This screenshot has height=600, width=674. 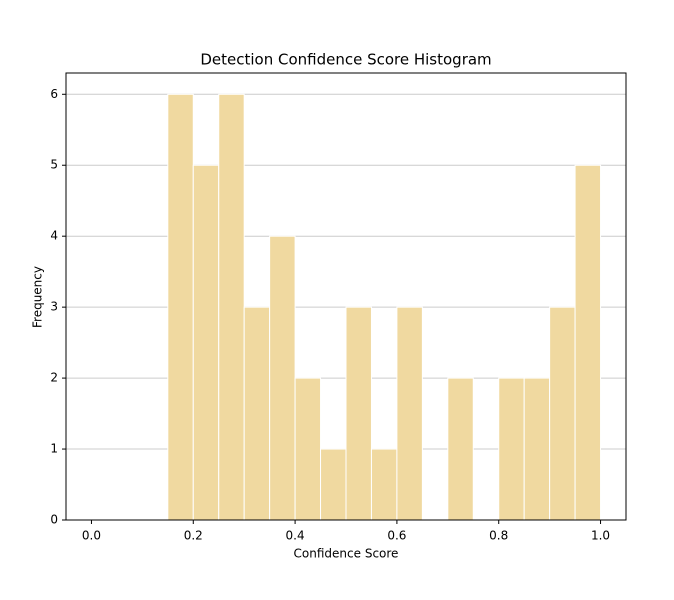 I want to click on y-tick-label: 2, so click(x=54, y=378).